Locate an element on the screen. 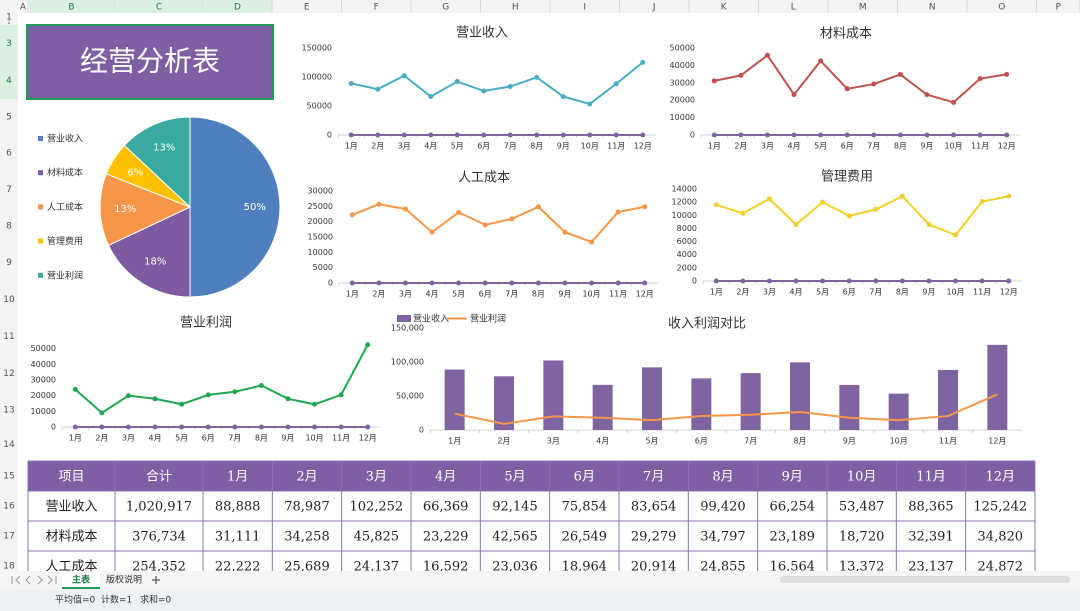 Image resolution: width=1080 pixels, height=611 pixels. table-header-cell: 3月 is located at coordinates (376, 477).